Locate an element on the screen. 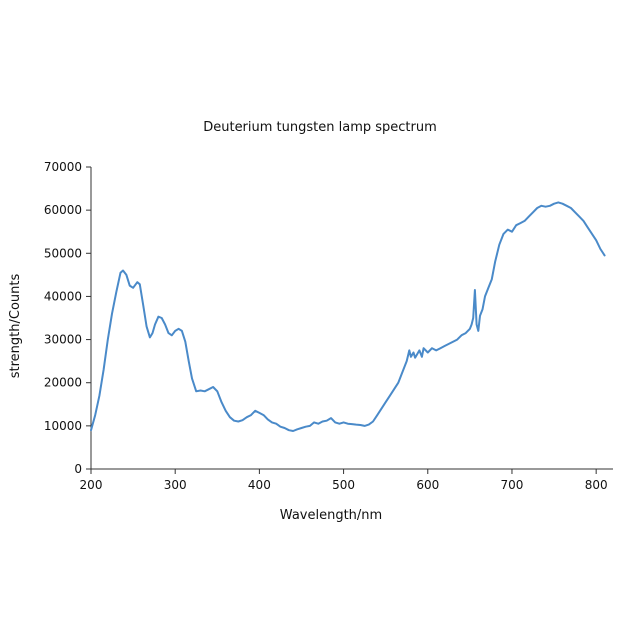 The width and height of the screenshot is (640, 640). x-tick-label: 500 is located at coordinates (343, 485).